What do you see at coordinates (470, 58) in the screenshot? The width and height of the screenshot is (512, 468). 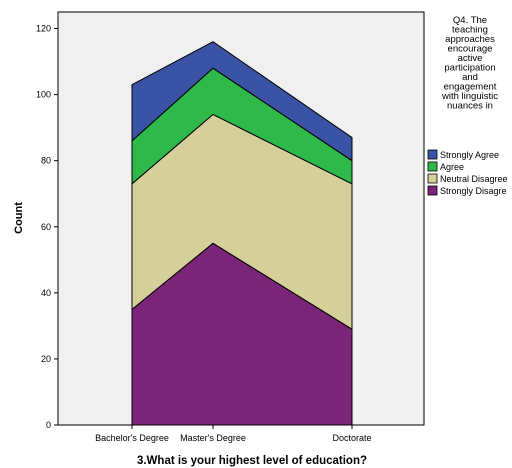 I see `legend-title-line: active` at bounding box center [470, 58].